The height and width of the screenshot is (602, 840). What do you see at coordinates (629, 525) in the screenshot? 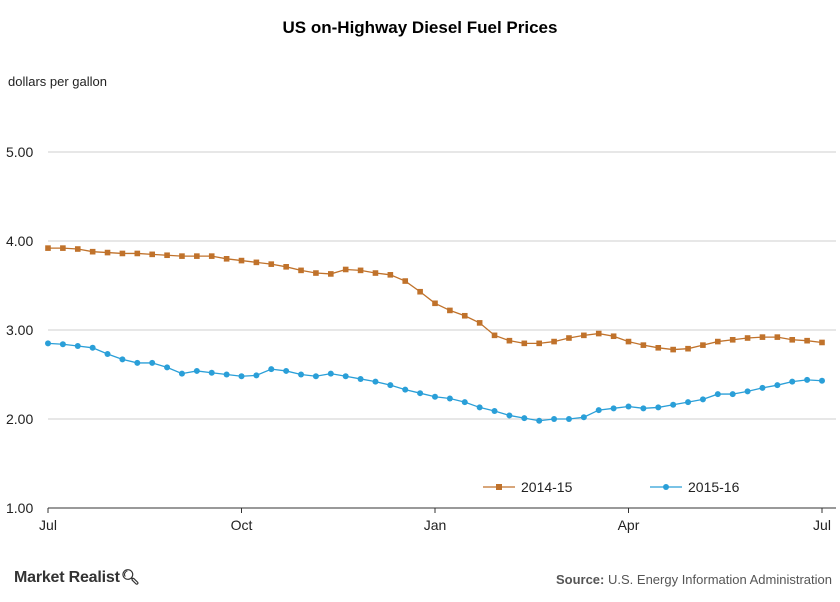
I see `x-tick-label: Apr` at bounding box center [629, 525].